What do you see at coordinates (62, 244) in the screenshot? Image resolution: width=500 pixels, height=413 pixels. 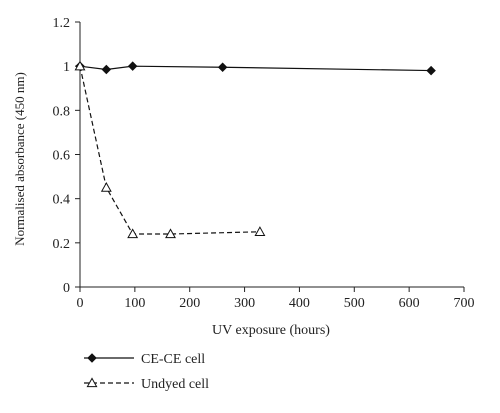 I see `y-tick-label: 0.2` at bounding box center [62, 244].